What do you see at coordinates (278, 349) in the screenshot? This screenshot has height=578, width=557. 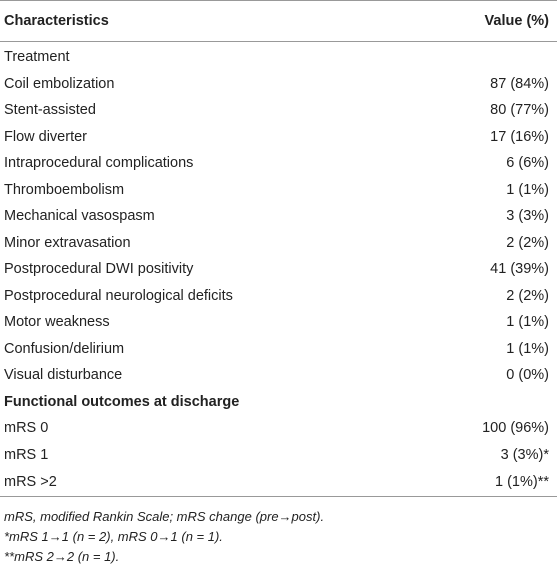 I see `table-row: Confusion/delirium 1 (1%)` at bounding box center [278, 349].